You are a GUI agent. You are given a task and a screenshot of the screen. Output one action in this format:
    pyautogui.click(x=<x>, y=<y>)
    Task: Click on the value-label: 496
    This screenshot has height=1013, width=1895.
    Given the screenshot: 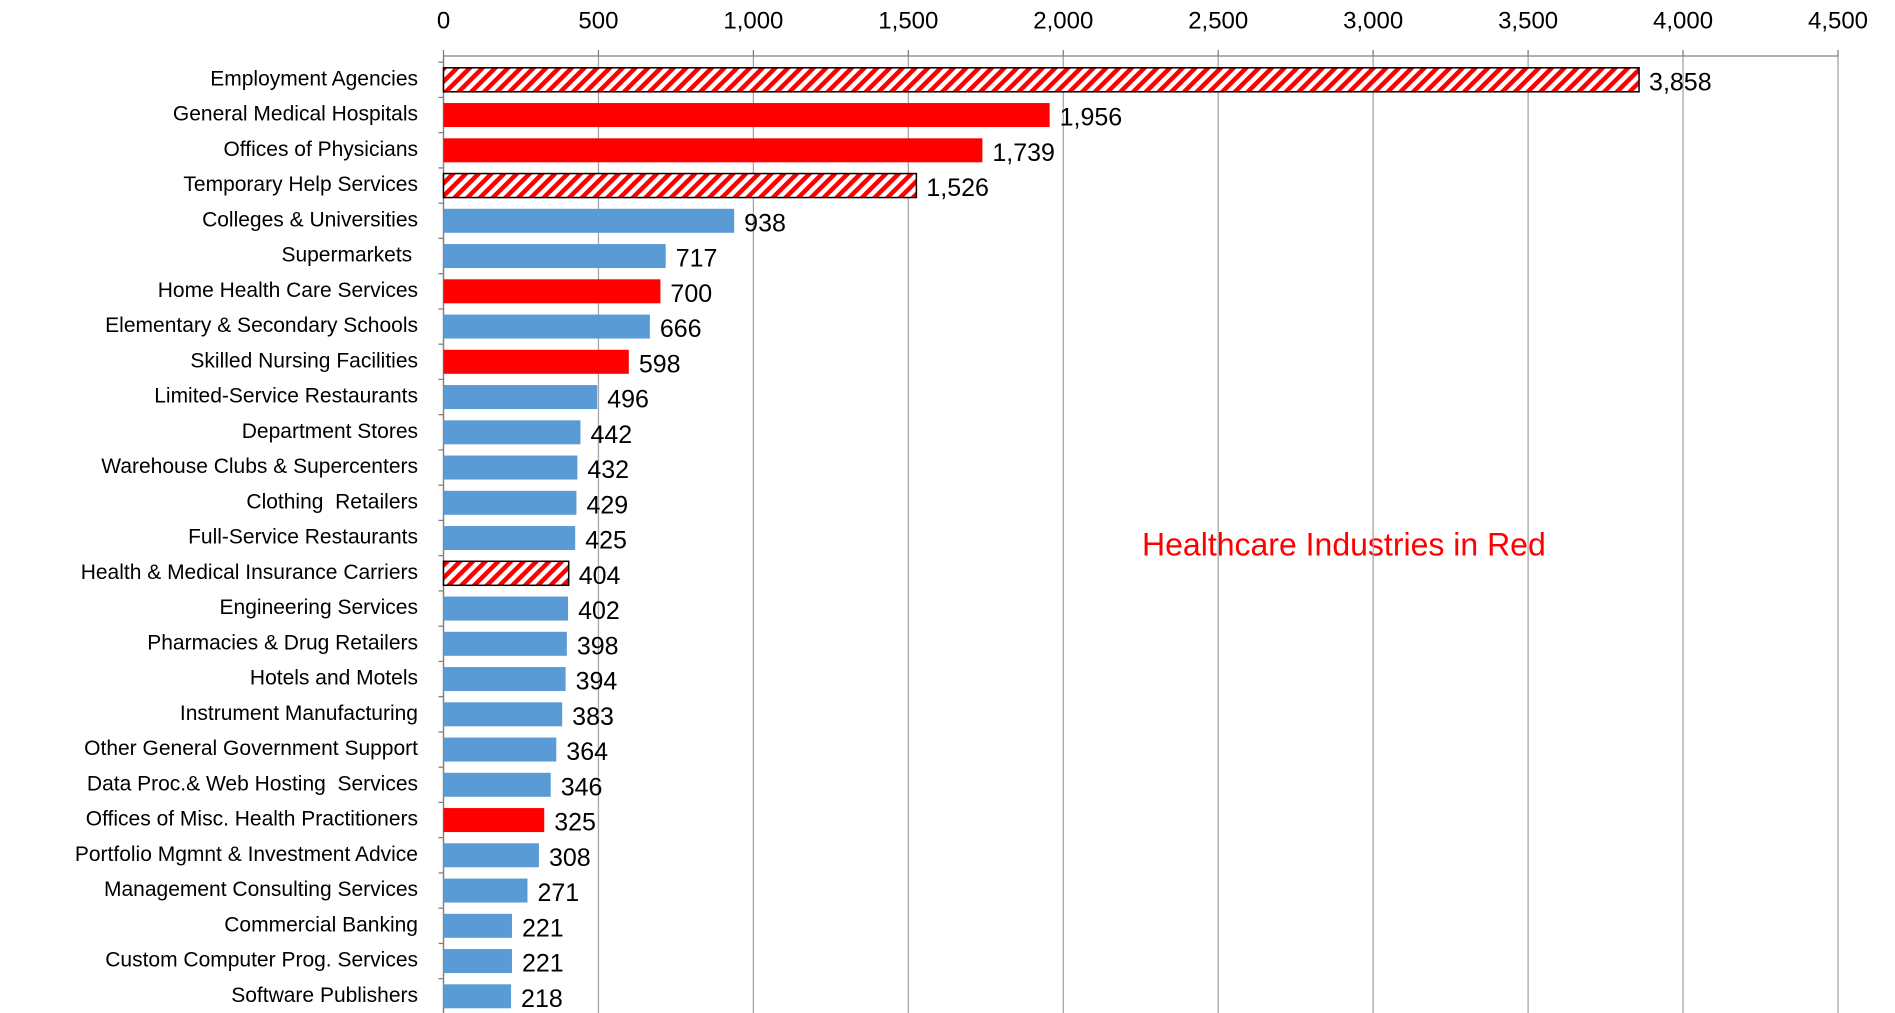 What is the action you would take?
    pyautogui.click(x=628, y=400)
    